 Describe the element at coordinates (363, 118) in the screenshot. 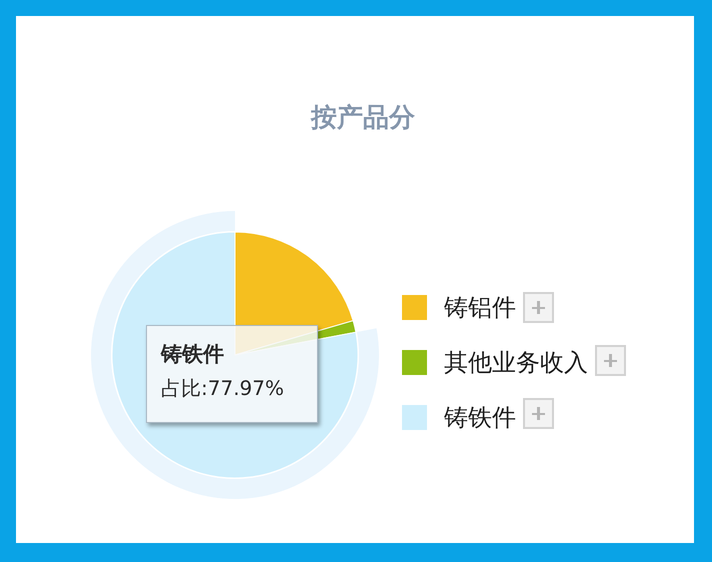

I see `chart-title: 按产品分` at that location.